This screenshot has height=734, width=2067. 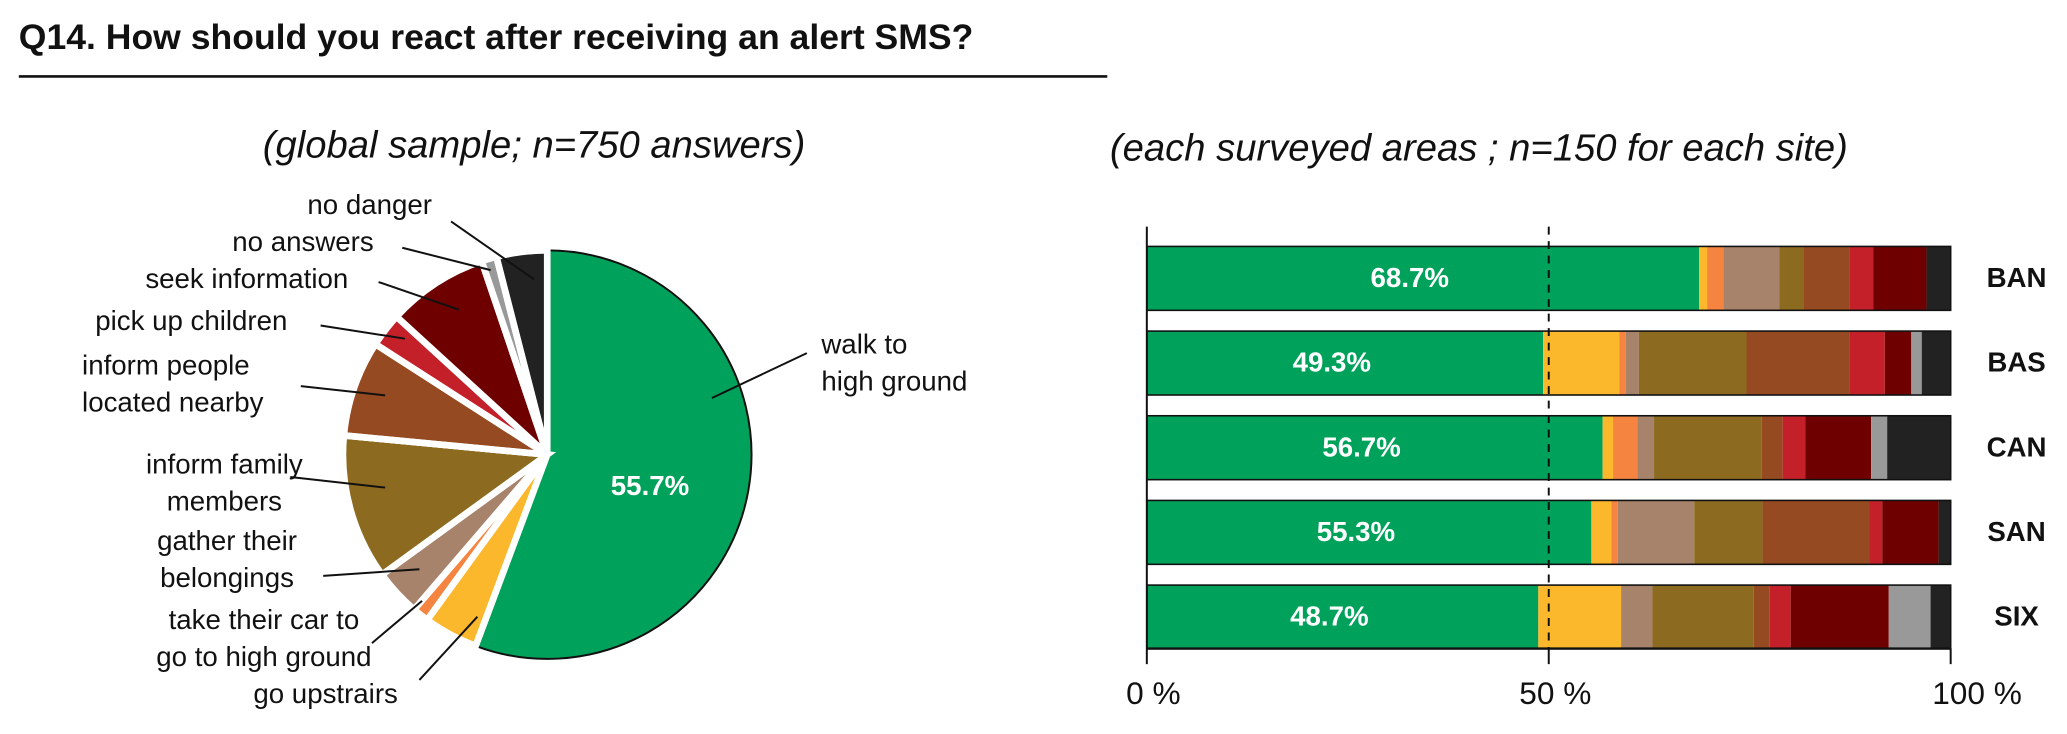 What do you see at coordinates (173, 384) in the screenshot?
I see `pie-label: inform people located nearby` at bounding box center [173, 384].